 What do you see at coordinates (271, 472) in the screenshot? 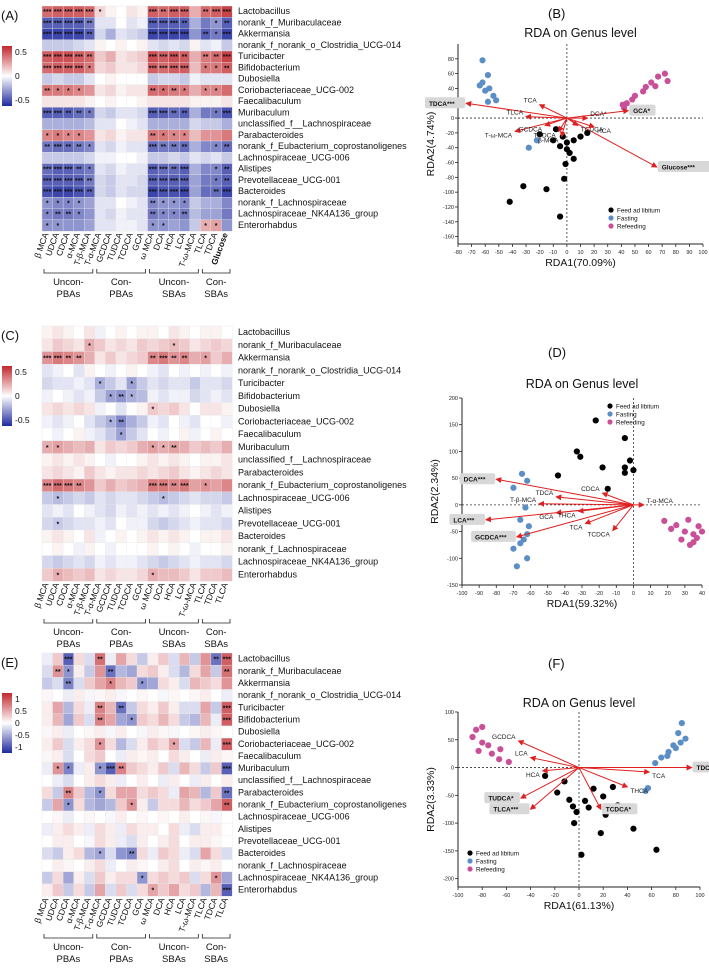
I see `genus-label: Parabacteroides` at bounding box center [271, 472].